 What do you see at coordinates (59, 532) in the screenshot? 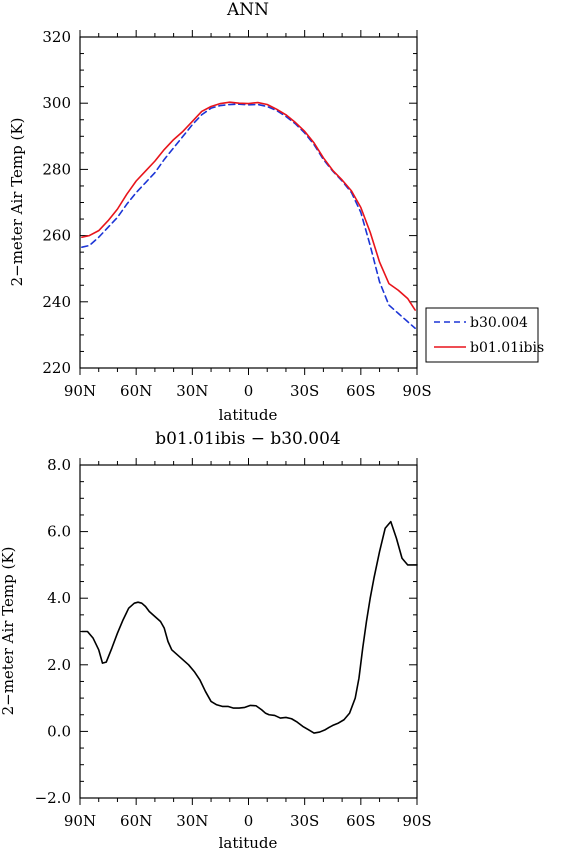
I see `bottom-y-tick-label: 6.0` at bounding box center [59, 532].